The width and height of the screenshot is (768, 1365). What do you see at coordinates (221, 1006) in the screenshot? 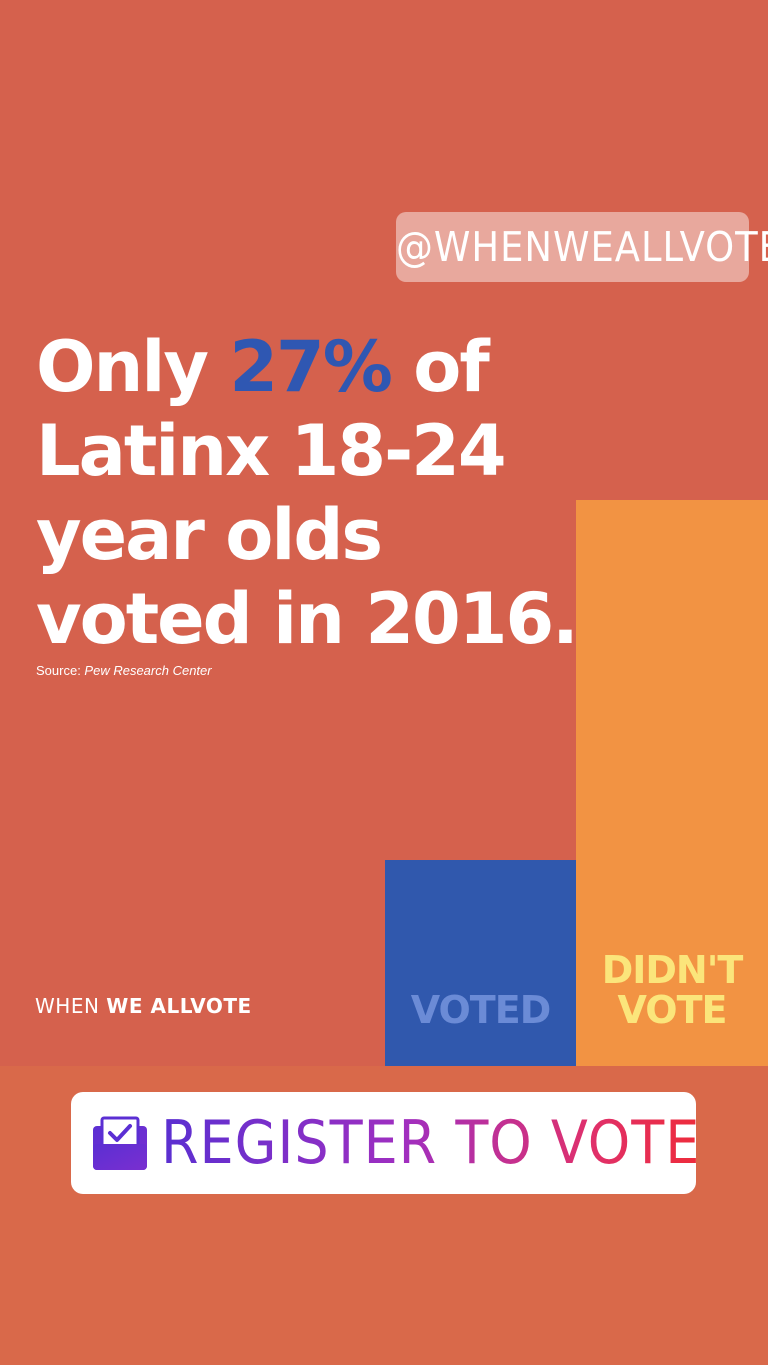
I see `brand-text-vote: VOTE` at bounding box center [221, 1006].